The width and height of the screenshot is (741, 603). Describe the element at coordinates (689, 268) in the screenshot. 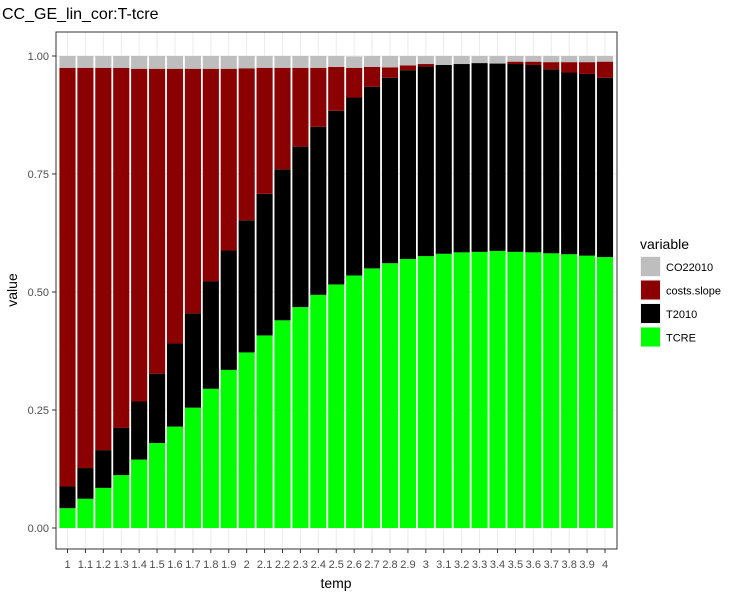

I see `legend-label: CO22010` at that location.